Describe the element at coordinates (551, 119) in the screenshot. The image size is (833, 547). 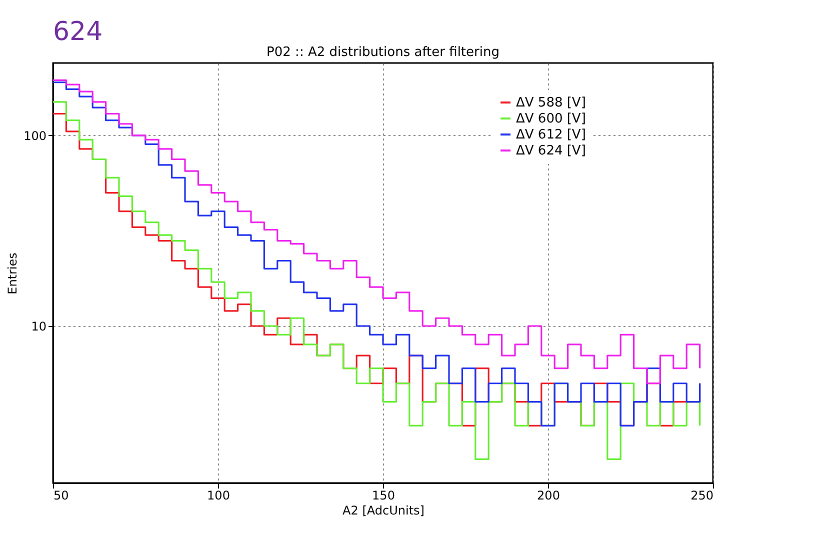
I see `legend-label: ΔV 600 [V]` at that location.